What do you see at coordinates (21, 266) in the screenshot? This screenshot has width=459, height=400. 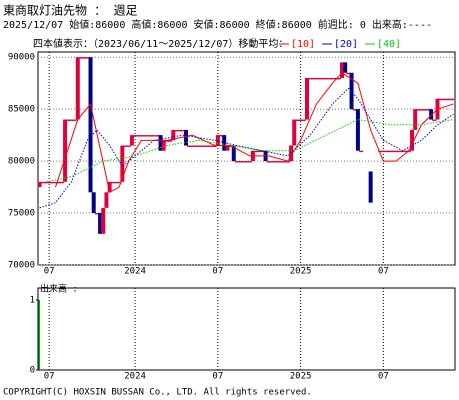 I see `y-tick-label: 70000` at bounding box center [21, 266].